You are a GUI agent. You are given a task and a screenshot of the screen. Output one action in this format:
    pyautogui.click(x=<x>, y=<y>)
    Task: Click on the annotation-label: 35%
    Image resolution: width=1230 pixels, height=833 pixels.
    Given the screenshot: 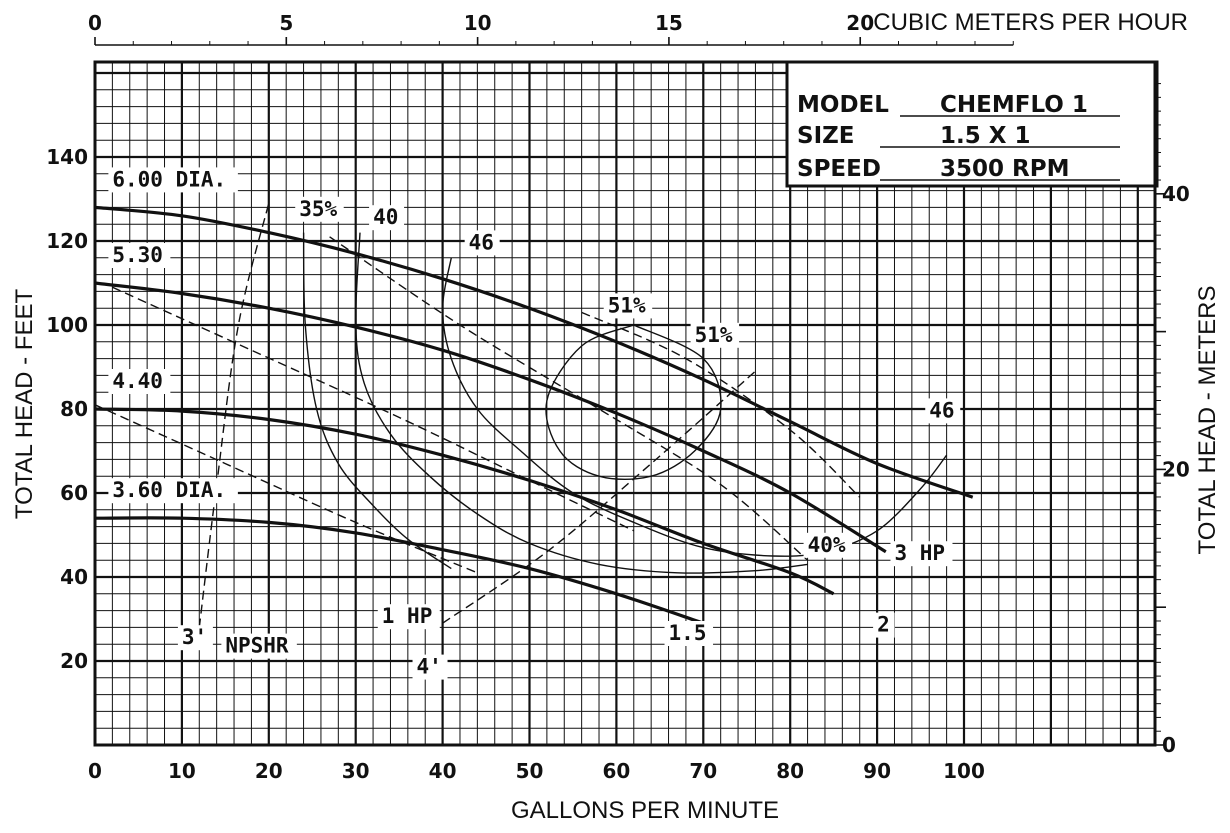 What is the action you would take?
    pyautogui.click(x=318, y=209)
    